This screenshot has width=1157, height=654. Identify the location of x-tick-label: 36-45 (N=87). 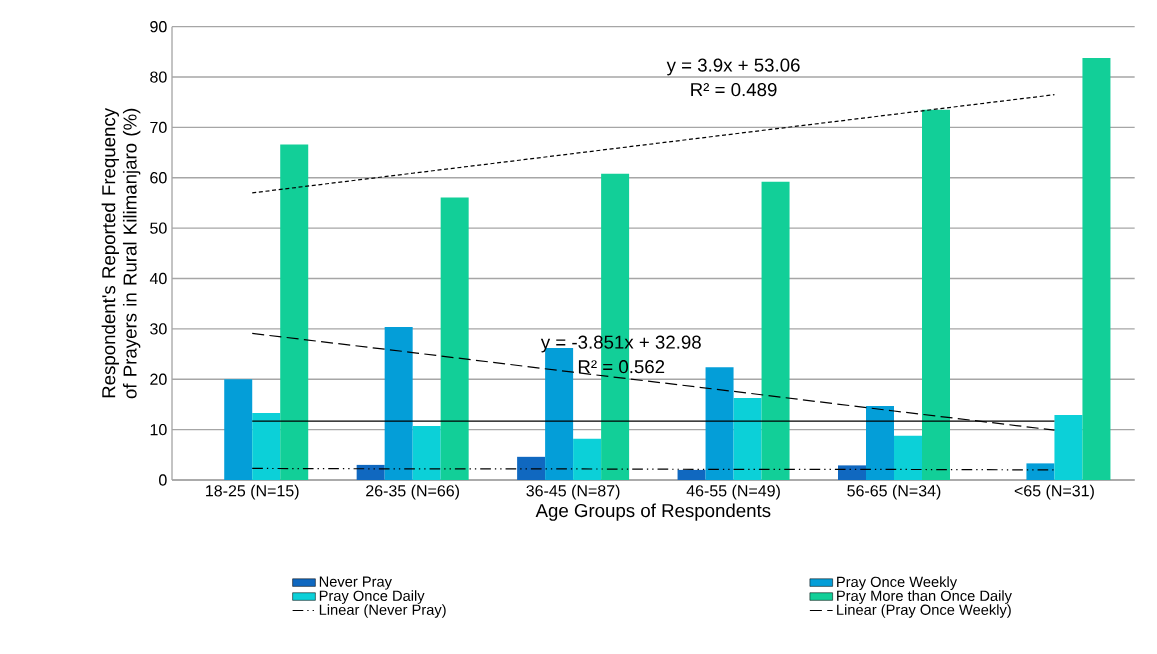
(573, 492).